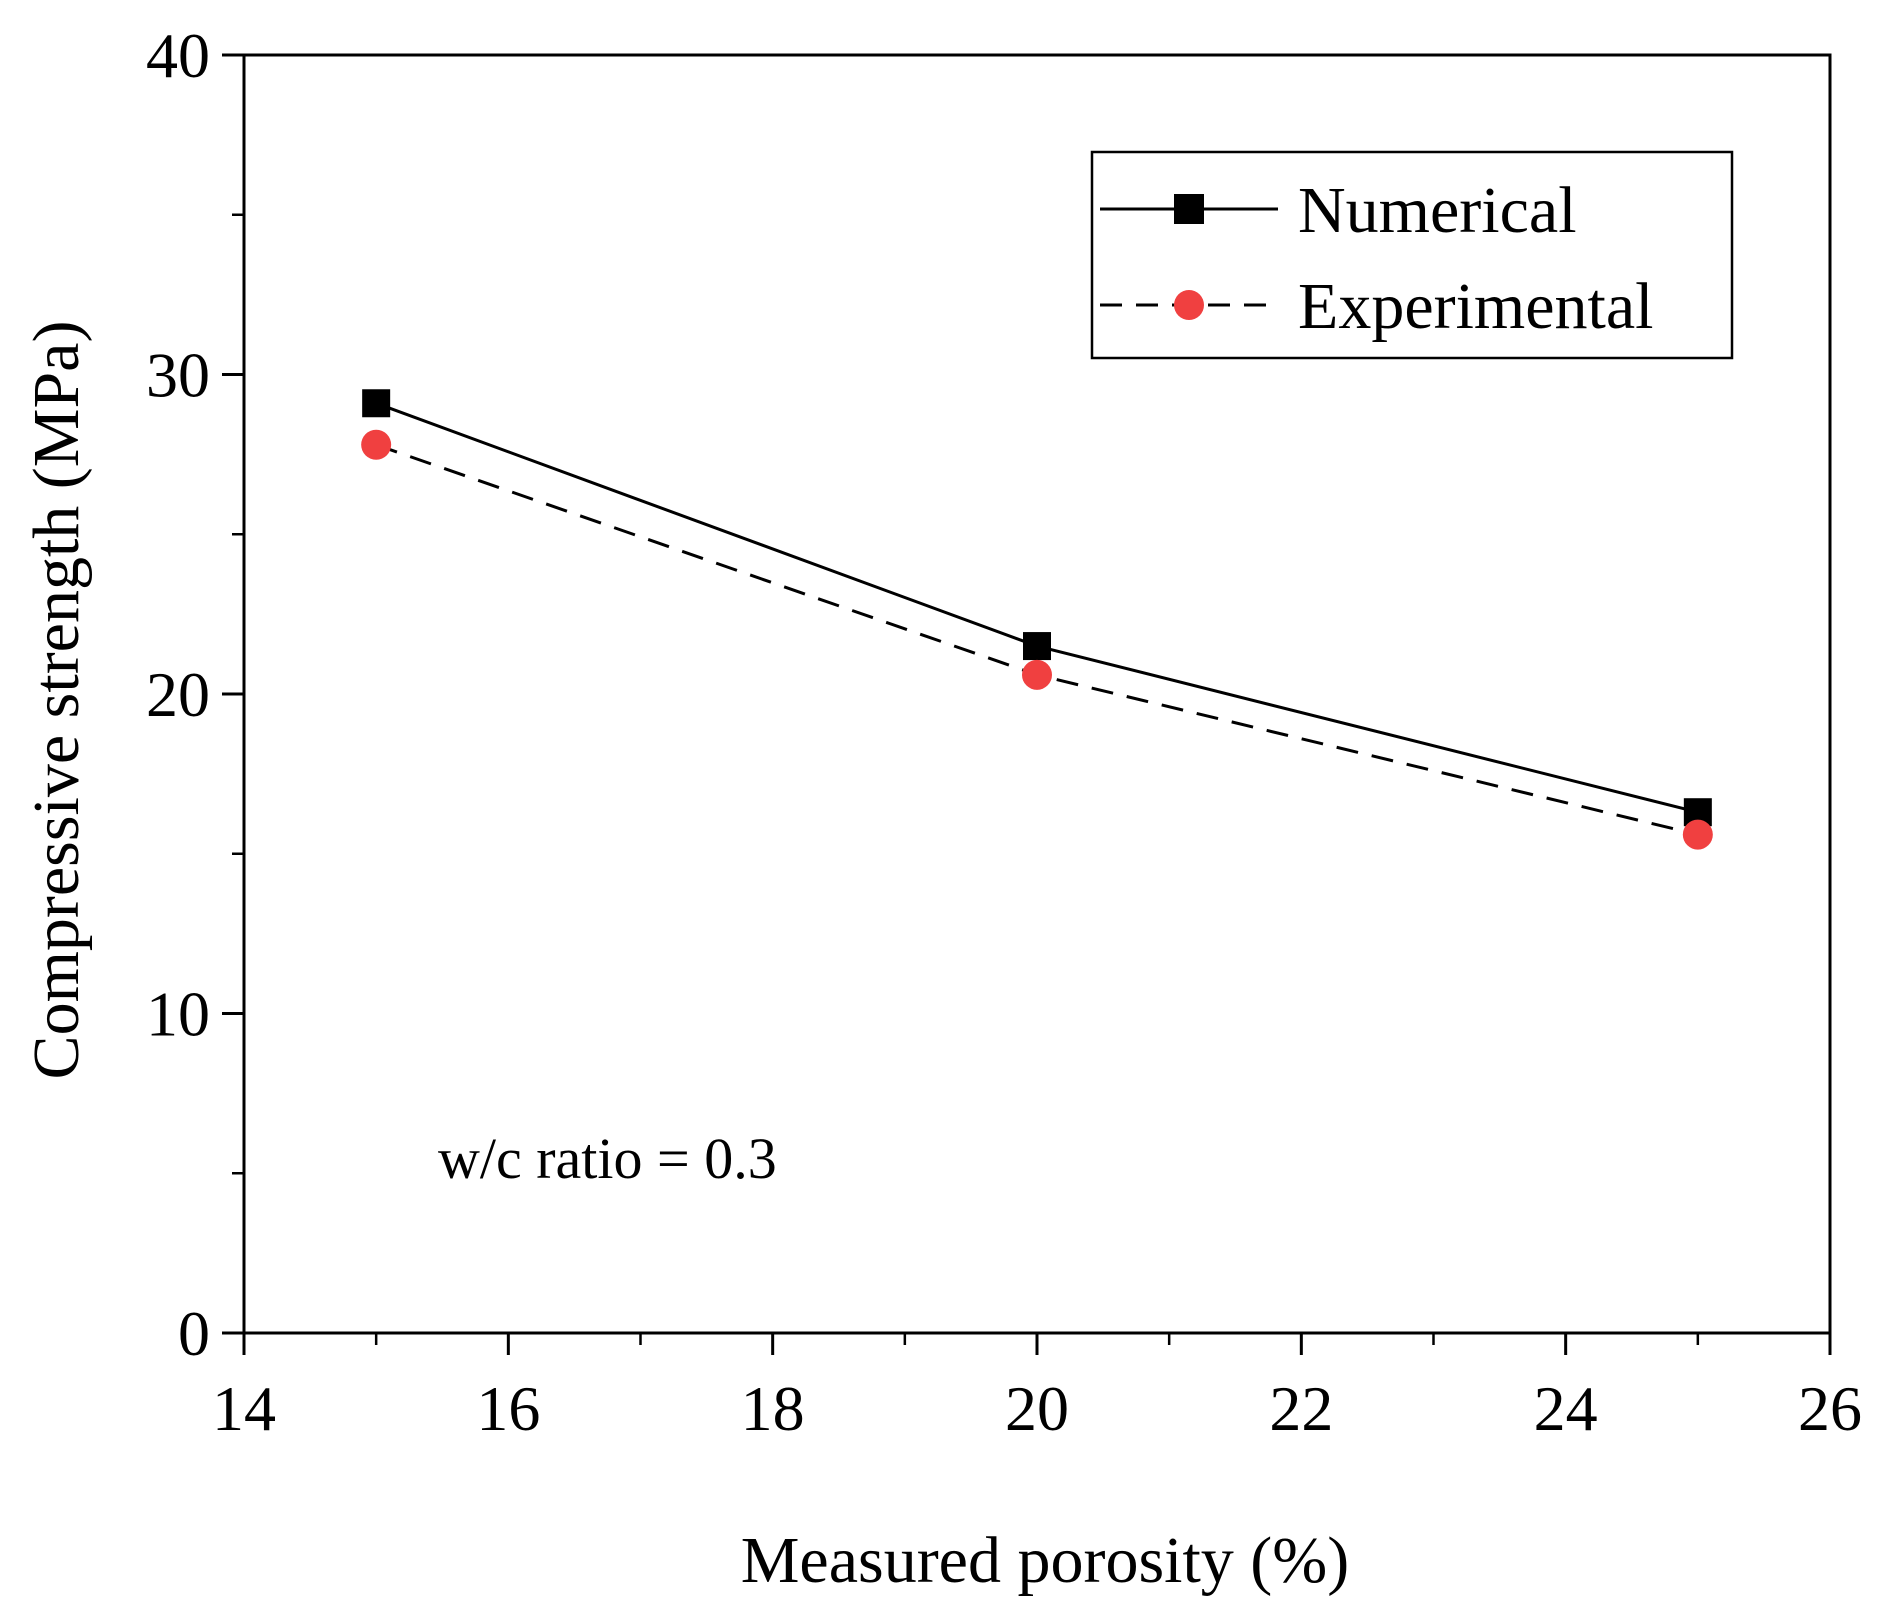 This screenshot has height=1610, width=1881. I want to click on x-axis-title: Measured porosity (%), so click(1045, 1560).